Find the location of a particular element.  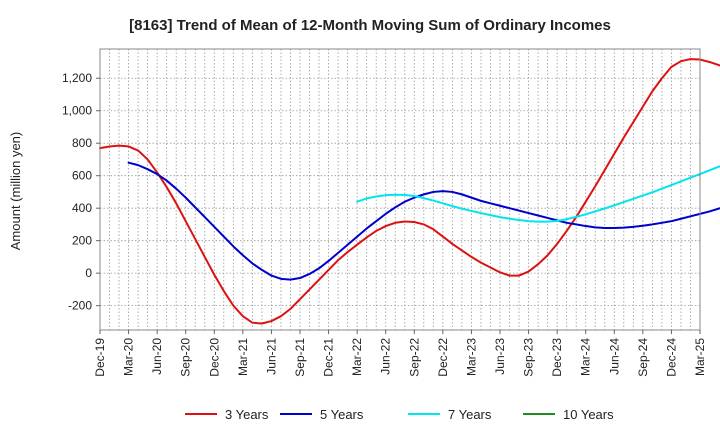

x-tick-label: Mar-23 is located at coordinates (471, 357).